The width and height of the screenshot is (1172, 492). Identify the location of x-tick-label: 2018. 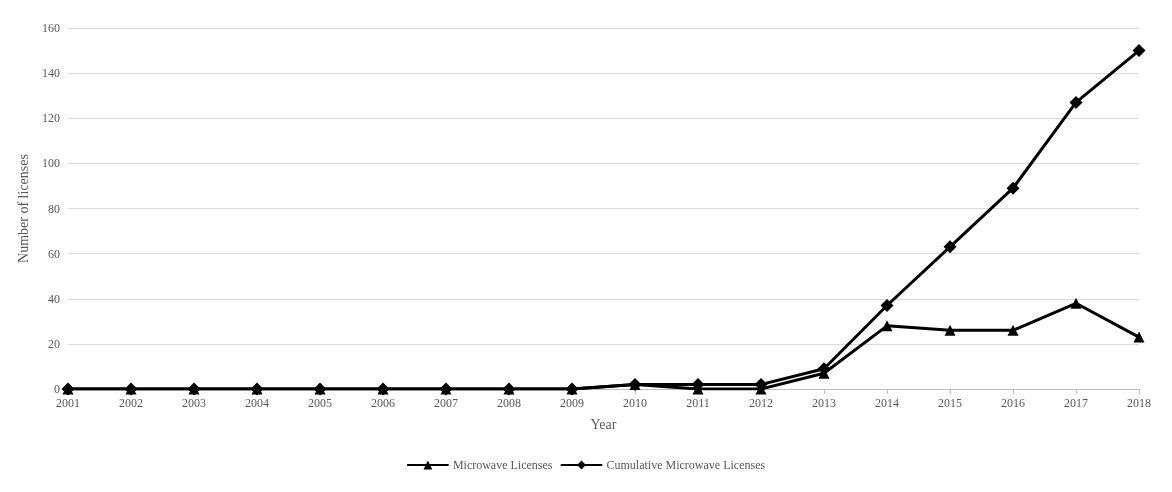
(1139, 403).